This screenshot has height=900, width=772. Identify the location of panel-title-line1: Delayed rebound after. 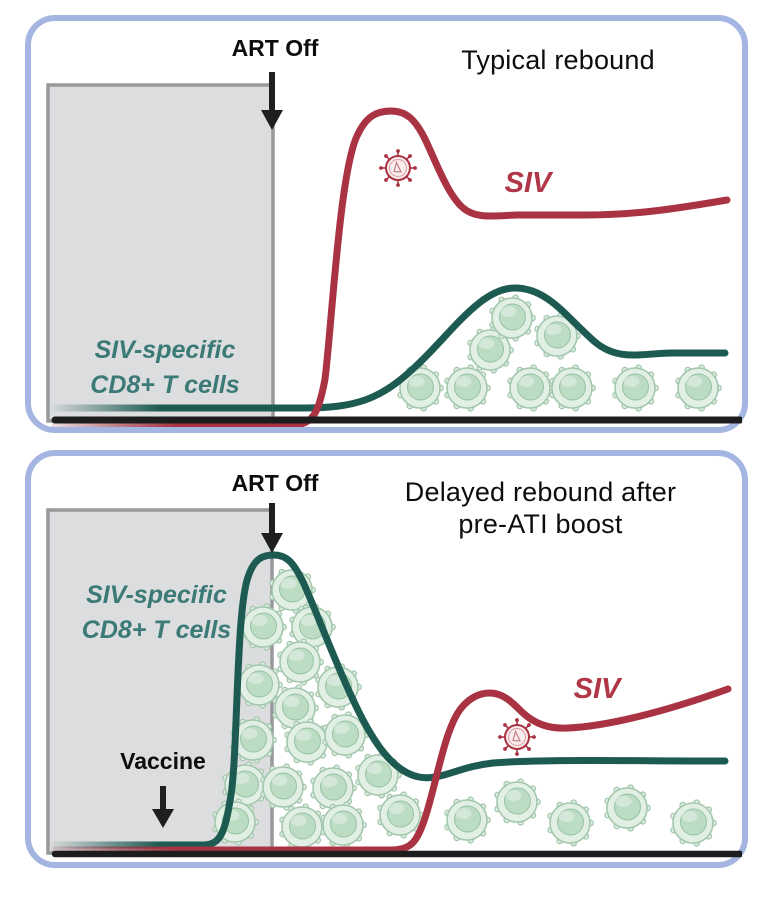
(540, 492).